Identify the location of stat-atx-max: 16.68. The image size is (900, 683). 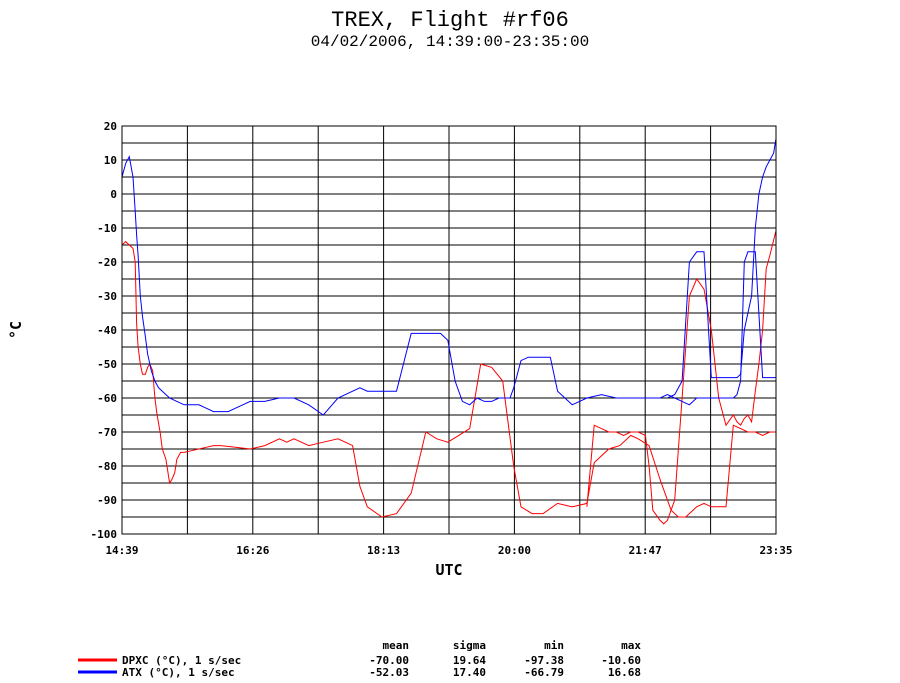
(624, 672).